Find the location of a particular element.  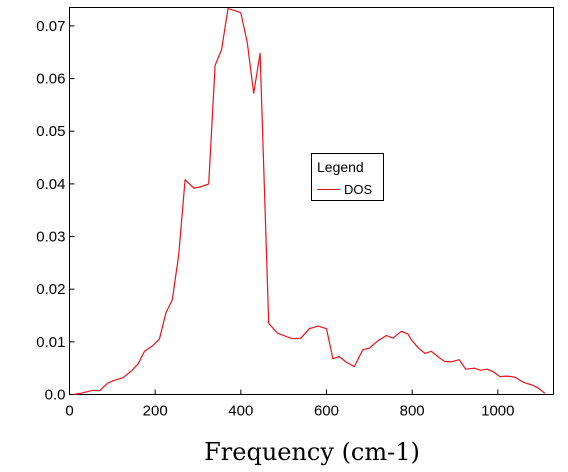

y-tick-label-7: 0.07 is located at coordinates (50, 26).